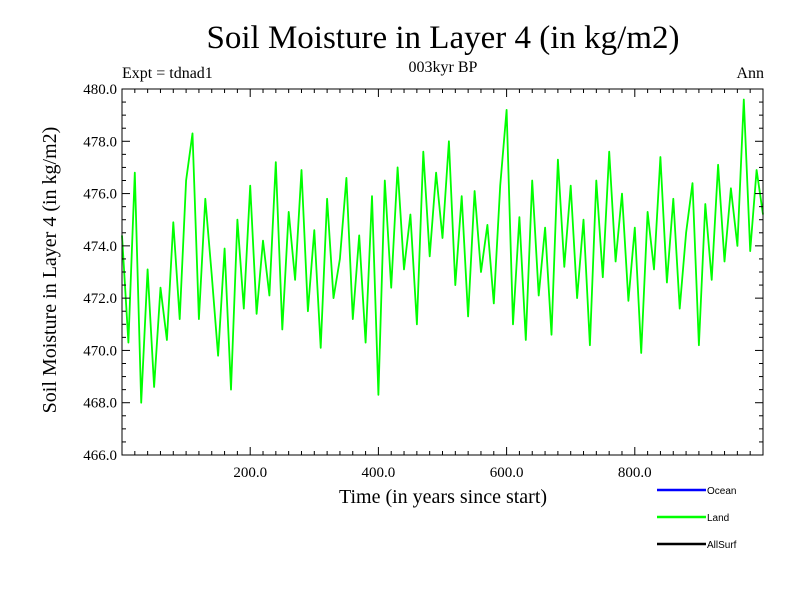  What do you see at coordinates (443, 497) in the screenshot?
I see `x-axis-label: Time (in years since start)` at bounding box center [443, 497].